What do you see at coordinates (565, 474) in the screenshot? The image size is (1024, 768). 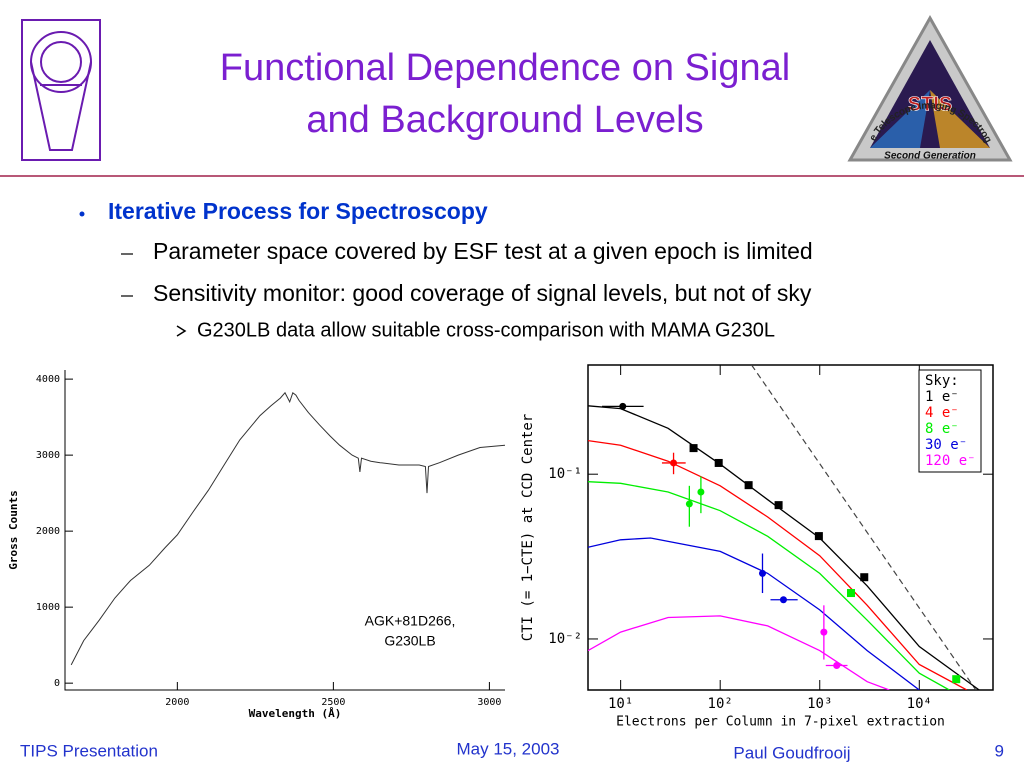 I see `y-tick-label: 10⁻¹` at bounding box center [565, 474].